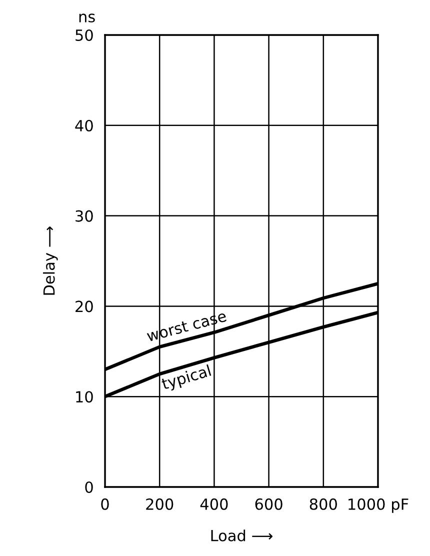 Image resolution: width=430 pixels, height=556 pixels. I want to click on text: ns, so click(87, 18).